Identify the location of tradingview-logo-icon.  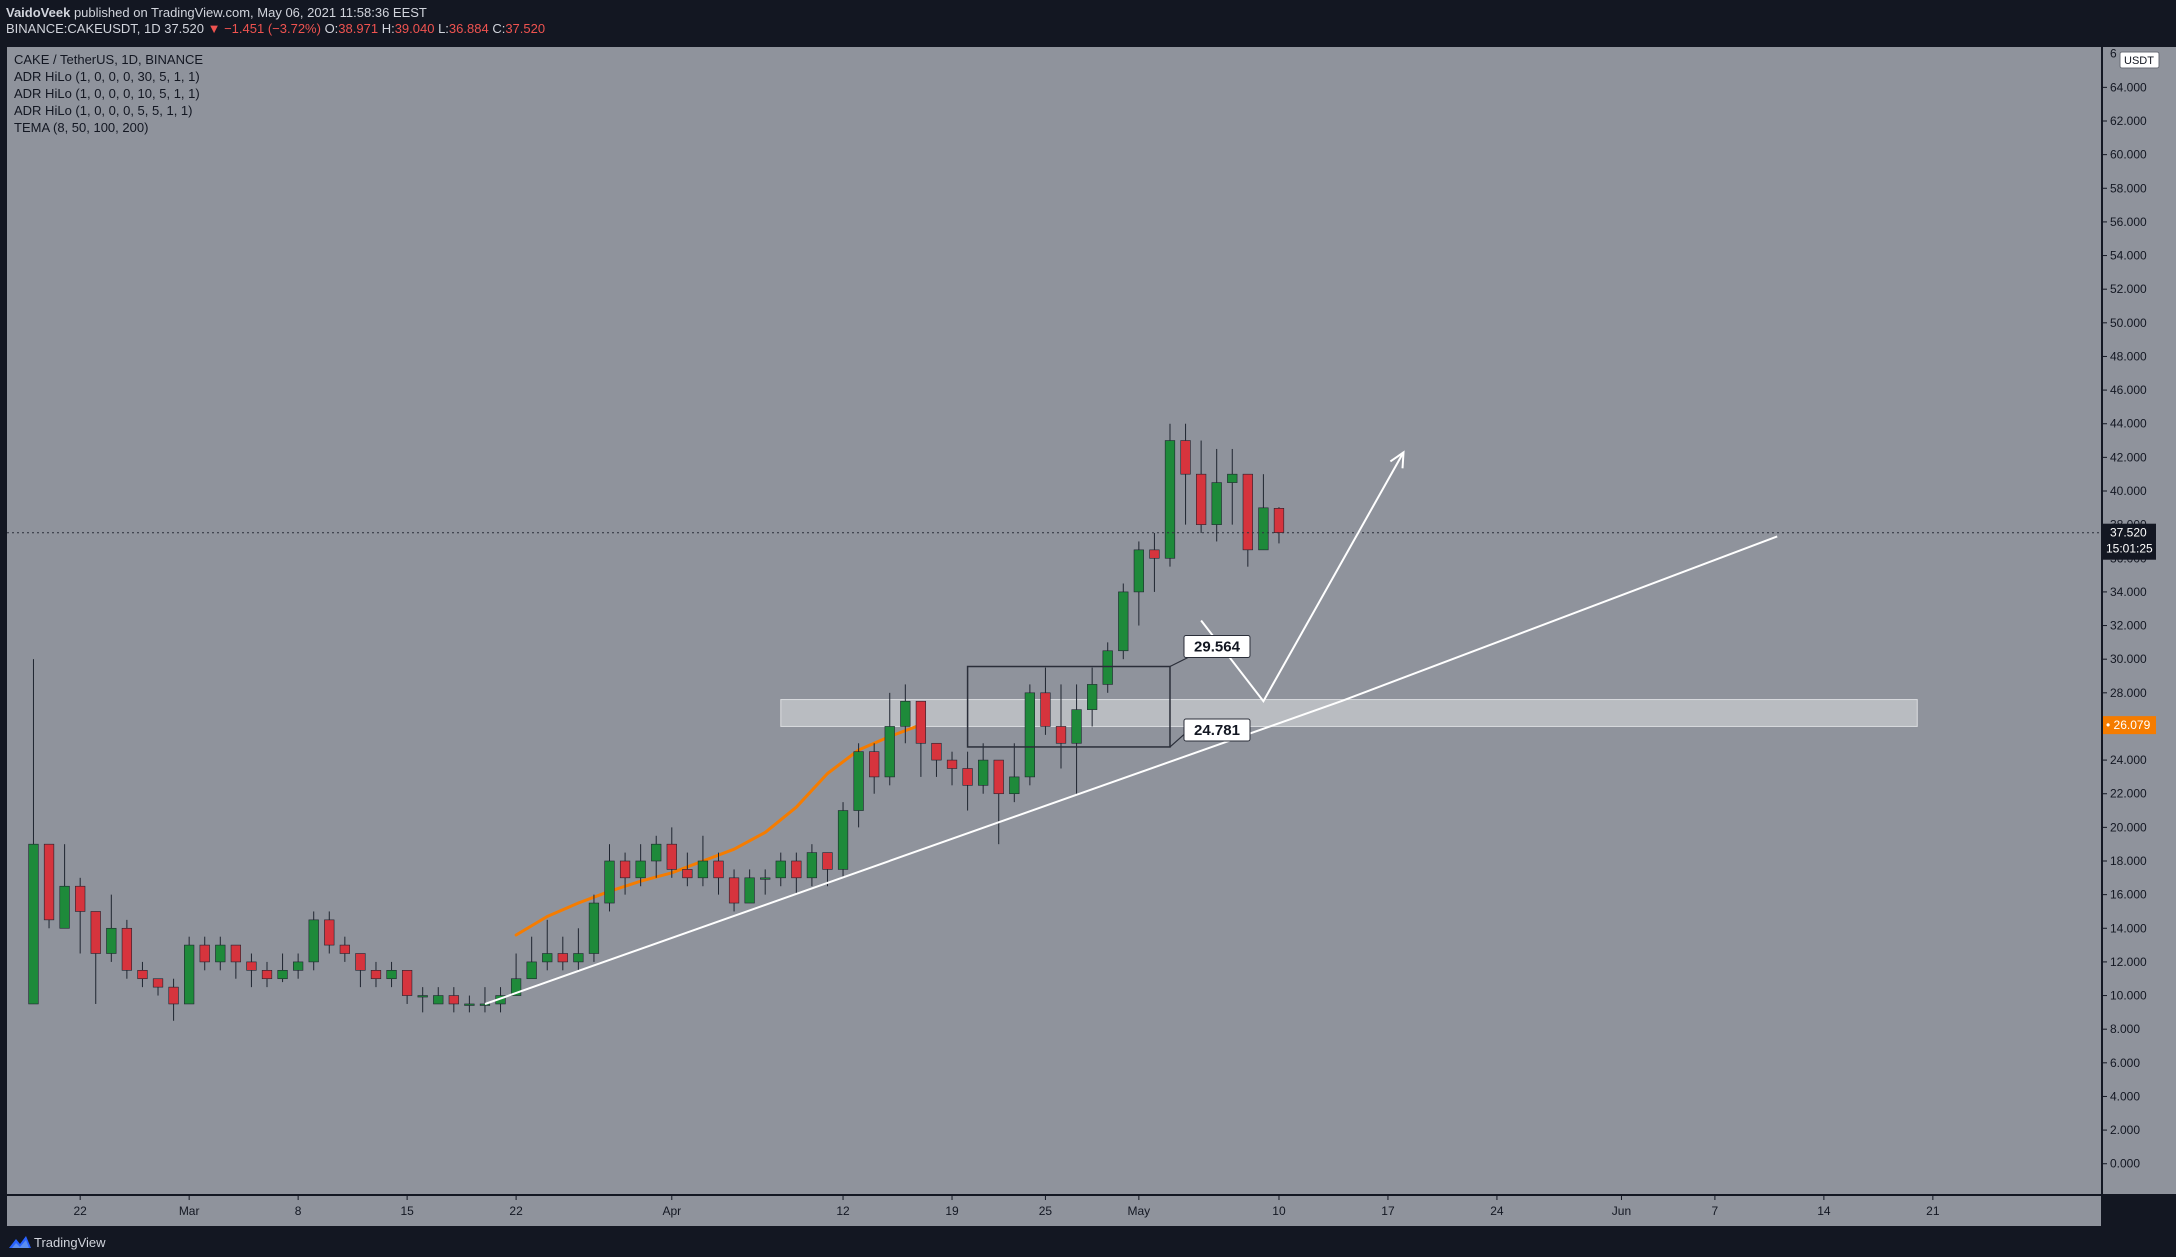
(20, 1242).